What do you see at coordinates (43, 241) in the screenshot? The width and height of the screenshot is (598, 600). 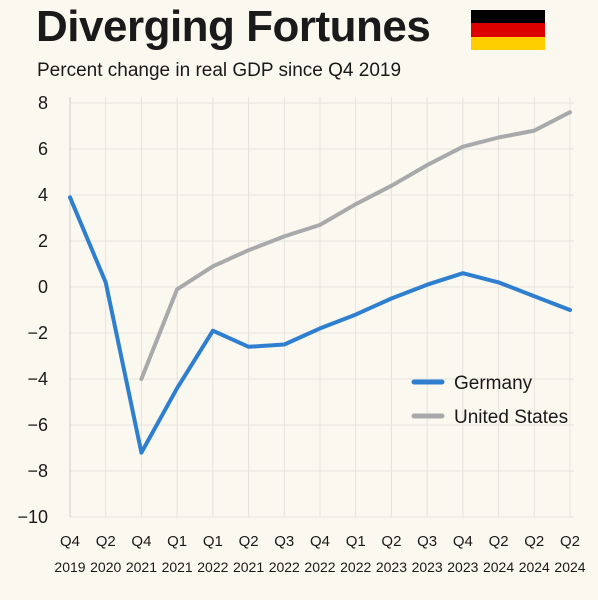 I see `y-tick-label: 2` at bounding box center [43, 241].